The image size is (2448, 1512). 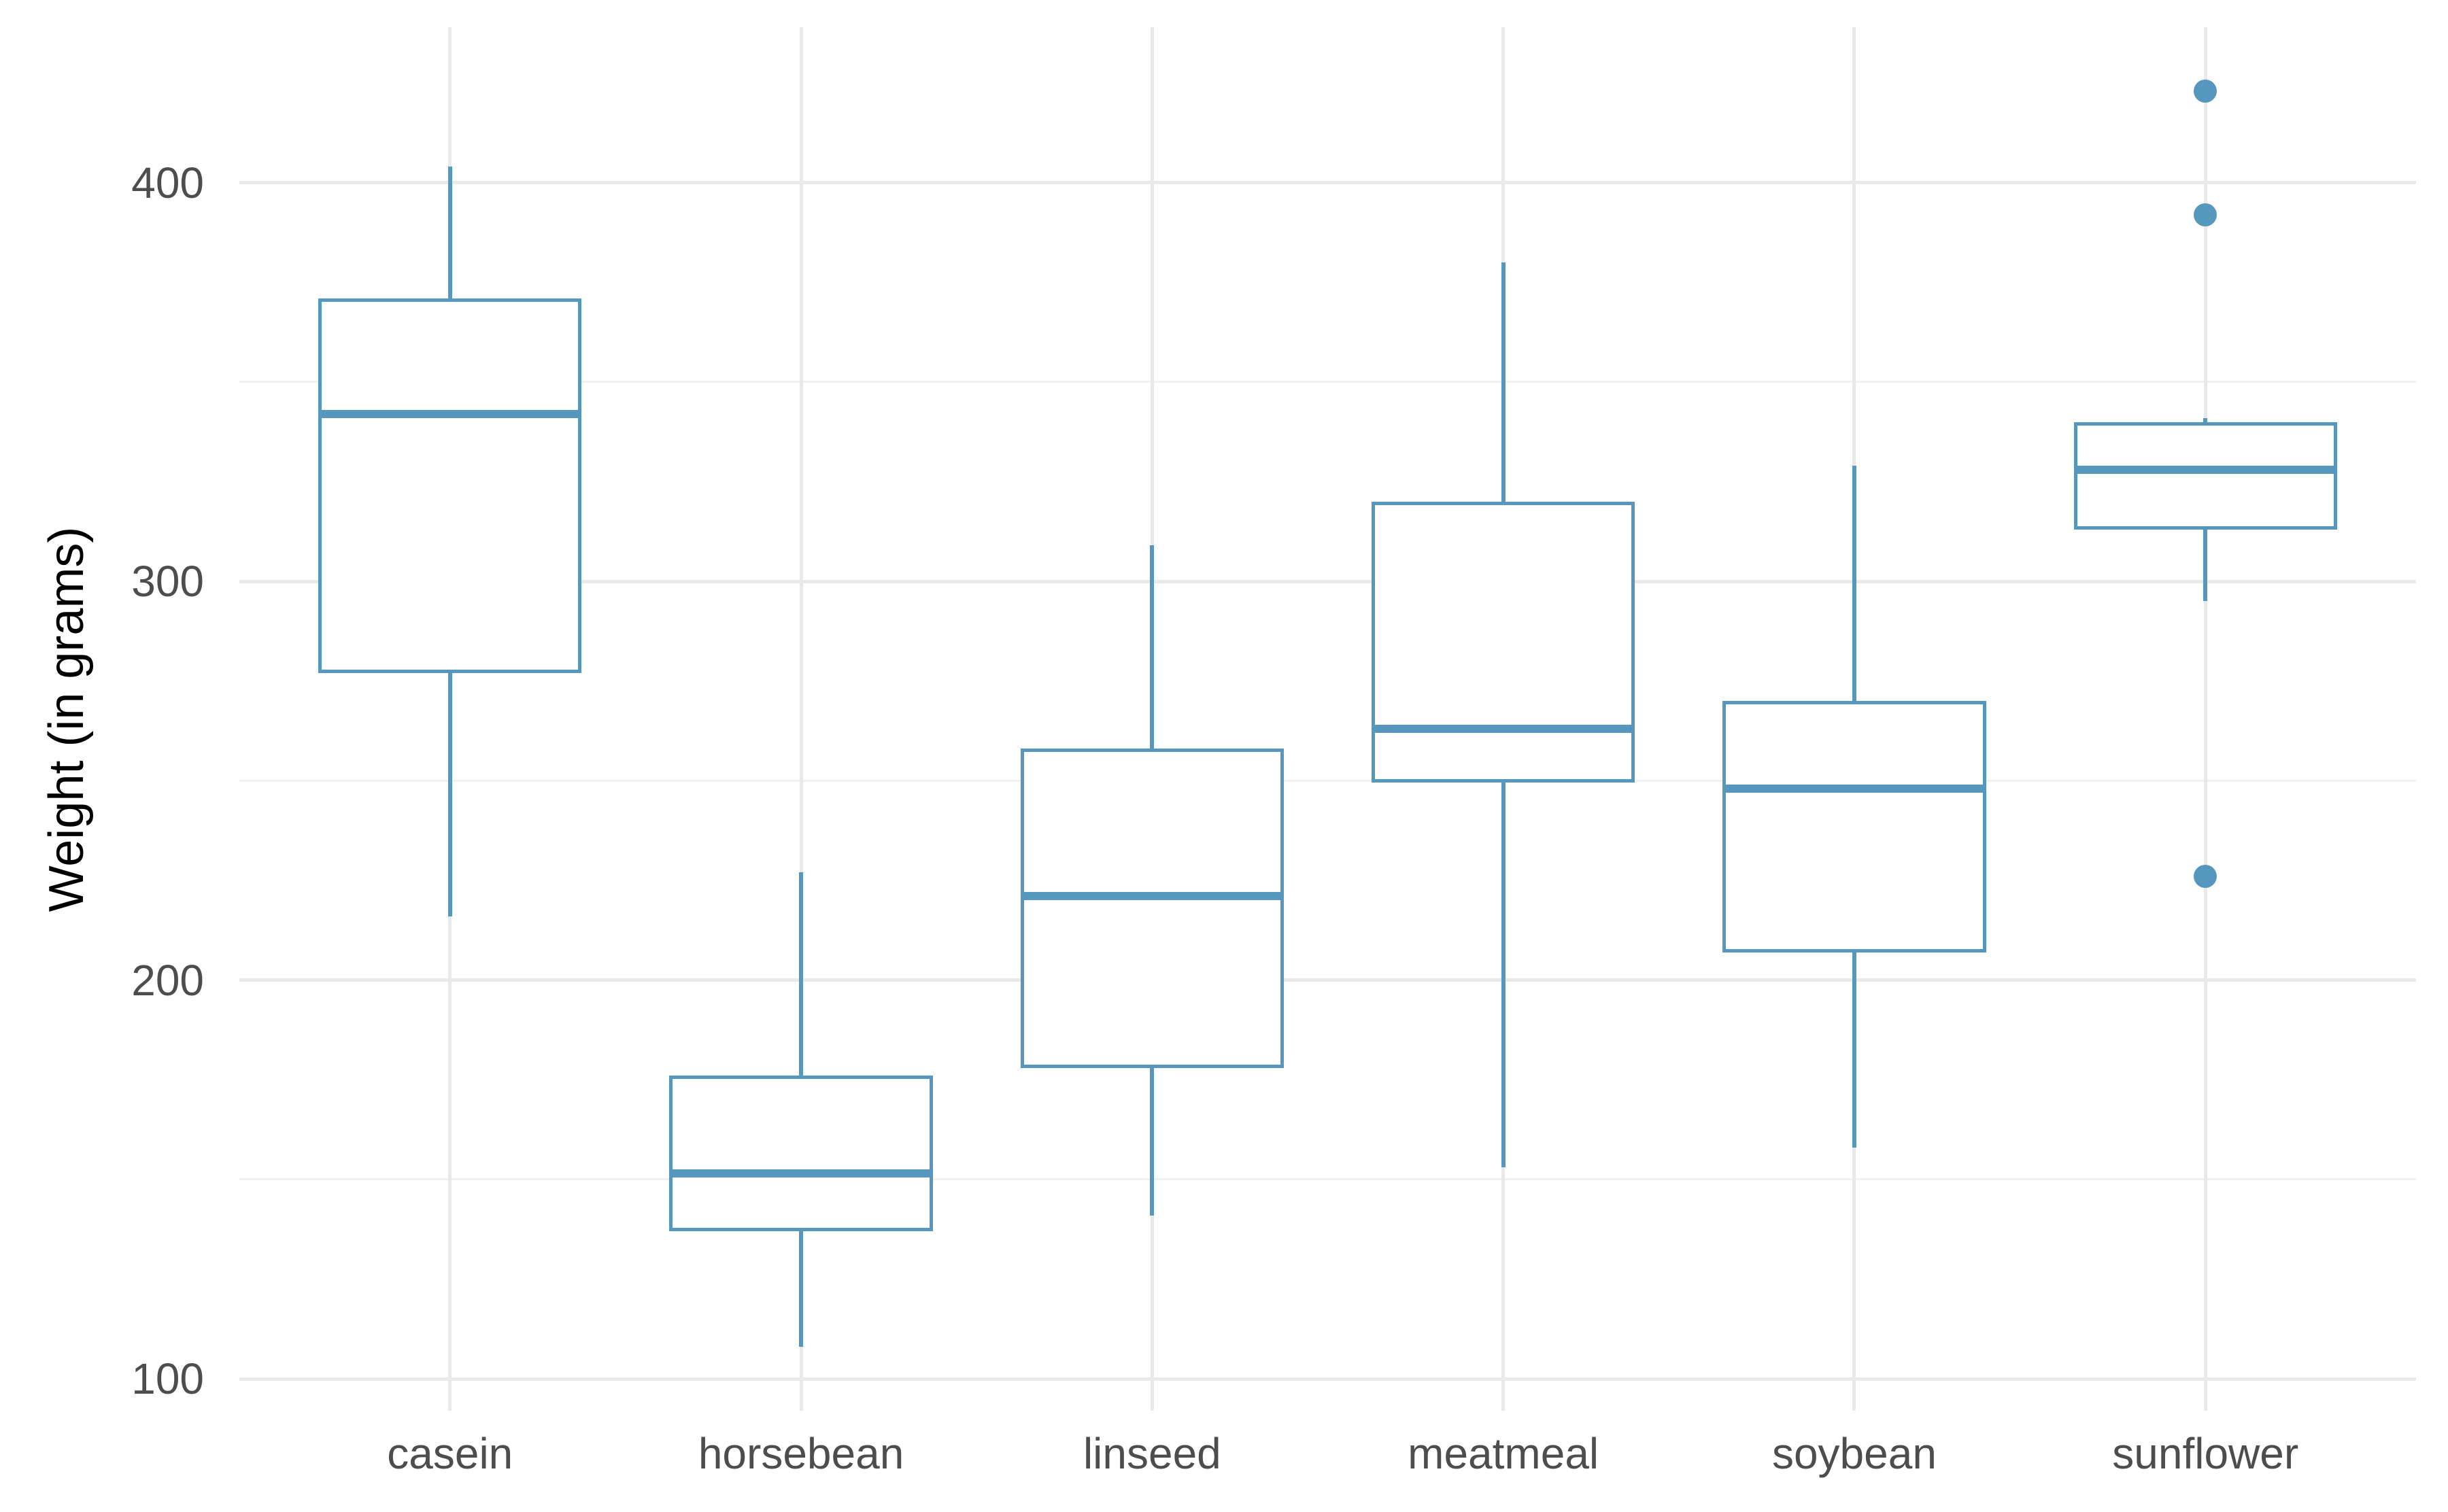 I want to click on whisker-upper-soybean, so click(x=1854, y=584).